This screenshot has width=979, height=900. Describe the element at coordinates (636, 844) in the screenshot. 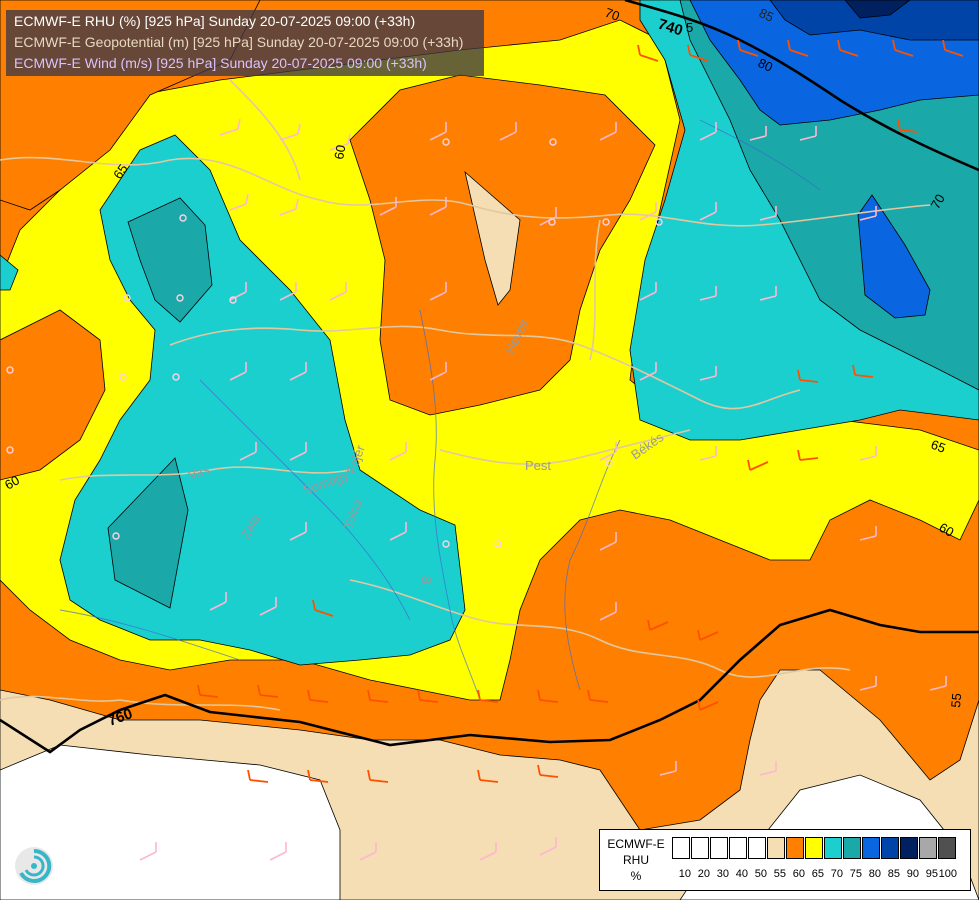

I see `legend-title-model: ECMWF-E` at that location.